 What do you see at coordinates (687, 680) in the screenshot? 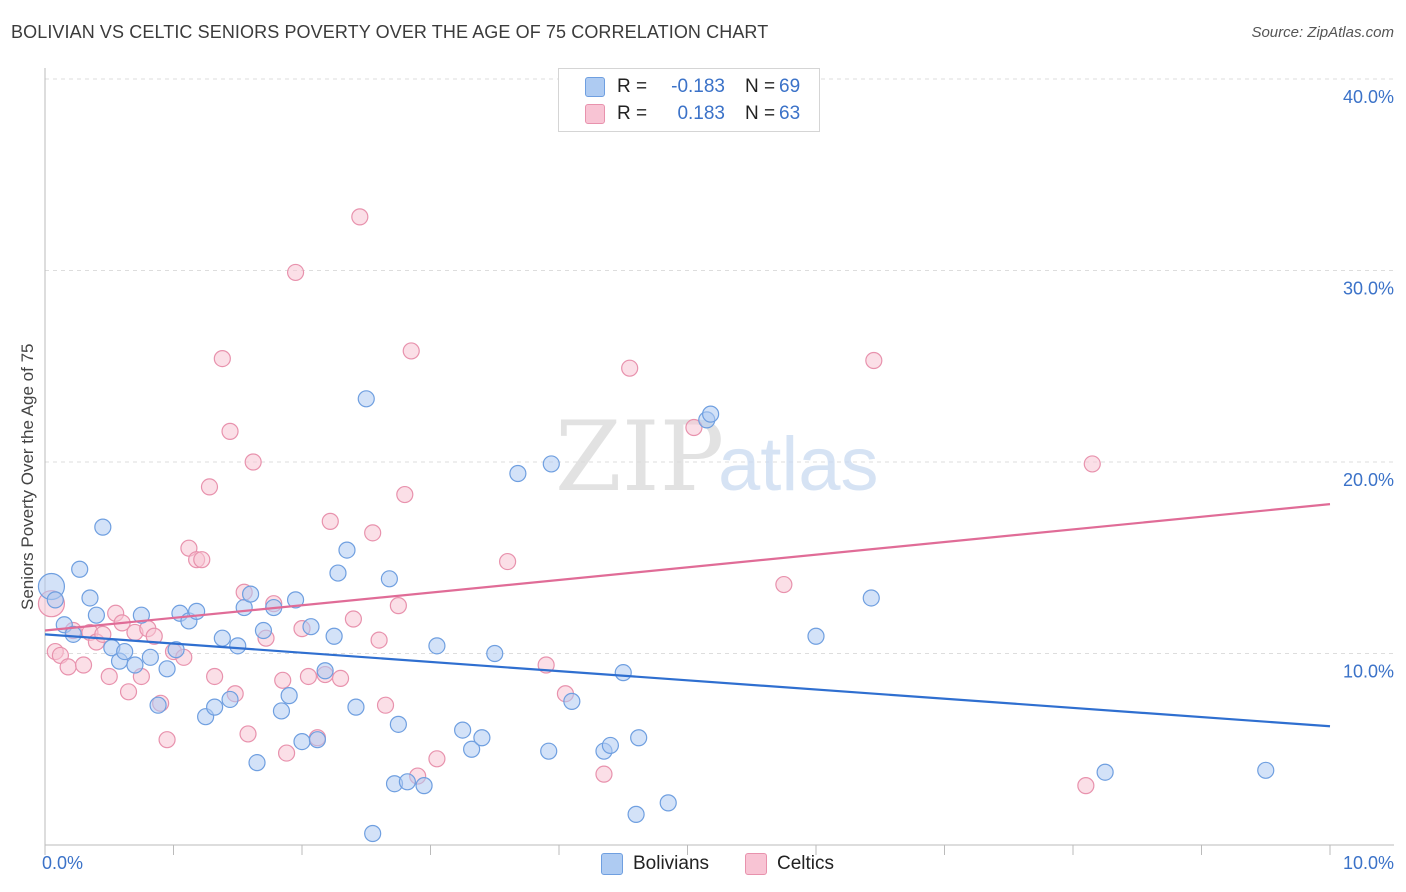
I see `bolivians-trend-line` at bounding box center [687, 680].